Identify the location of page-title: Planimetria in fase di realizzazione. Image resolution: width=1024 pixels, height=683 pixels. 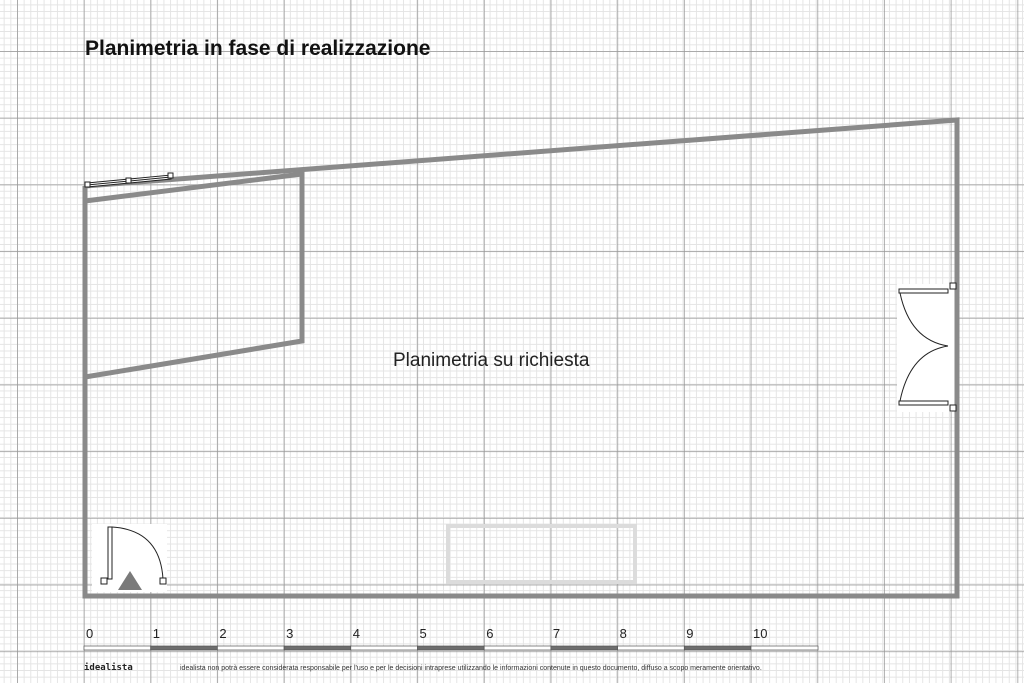
(258, 48).